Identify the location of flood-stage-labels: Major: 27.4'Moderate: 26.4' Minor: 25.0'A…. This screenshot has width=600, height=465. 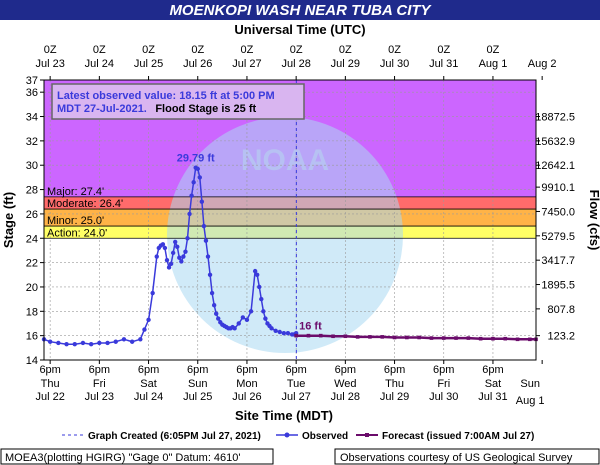
(290, 212).